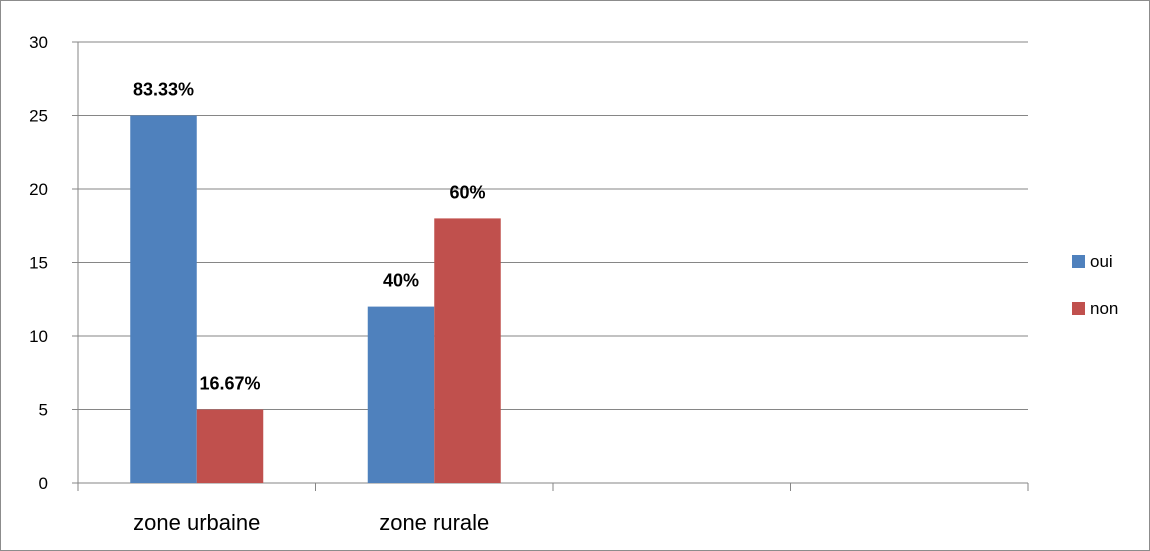  What do you see at coordinates (467, 192) in the screenshot?
I see `data-label: 60%` at bounding box center [467, 192].